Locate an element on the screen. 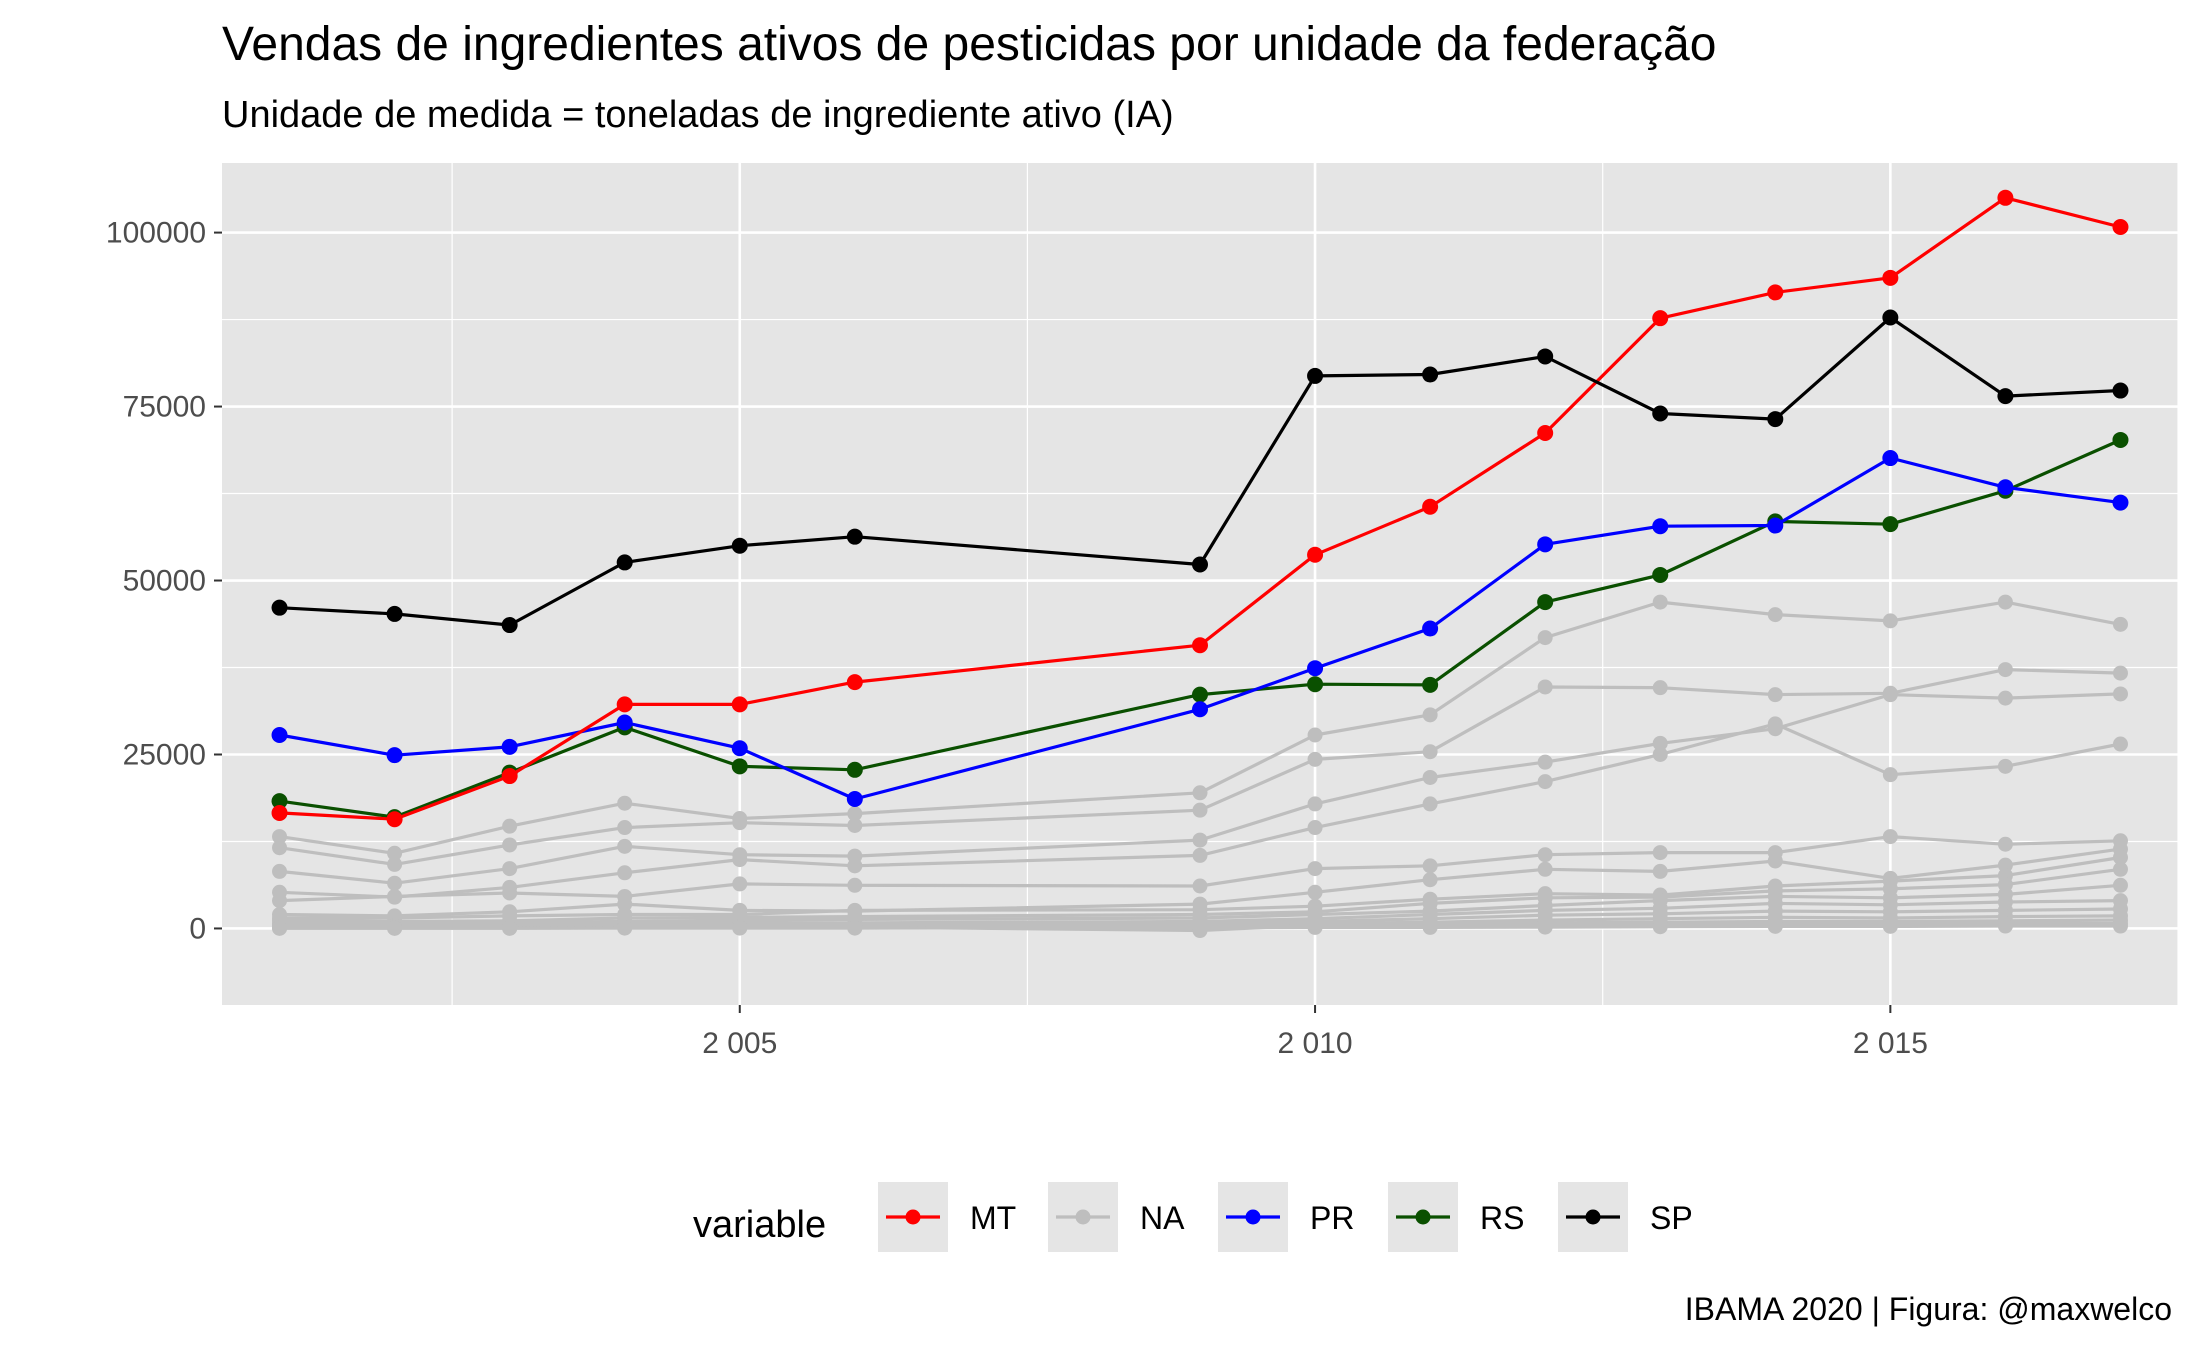 This screenshot has width=2187, height=1351. legend-item-na: NA is located at coordinates (1116, 1217).